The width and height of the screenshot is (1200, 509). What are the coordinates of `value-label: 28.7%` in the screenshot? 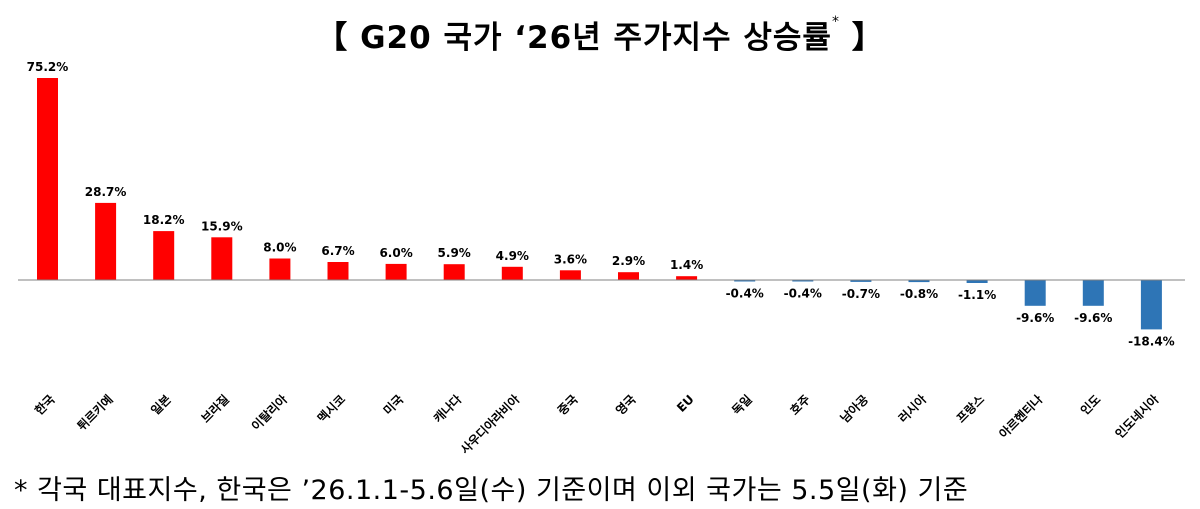 It's located at (106, 192).